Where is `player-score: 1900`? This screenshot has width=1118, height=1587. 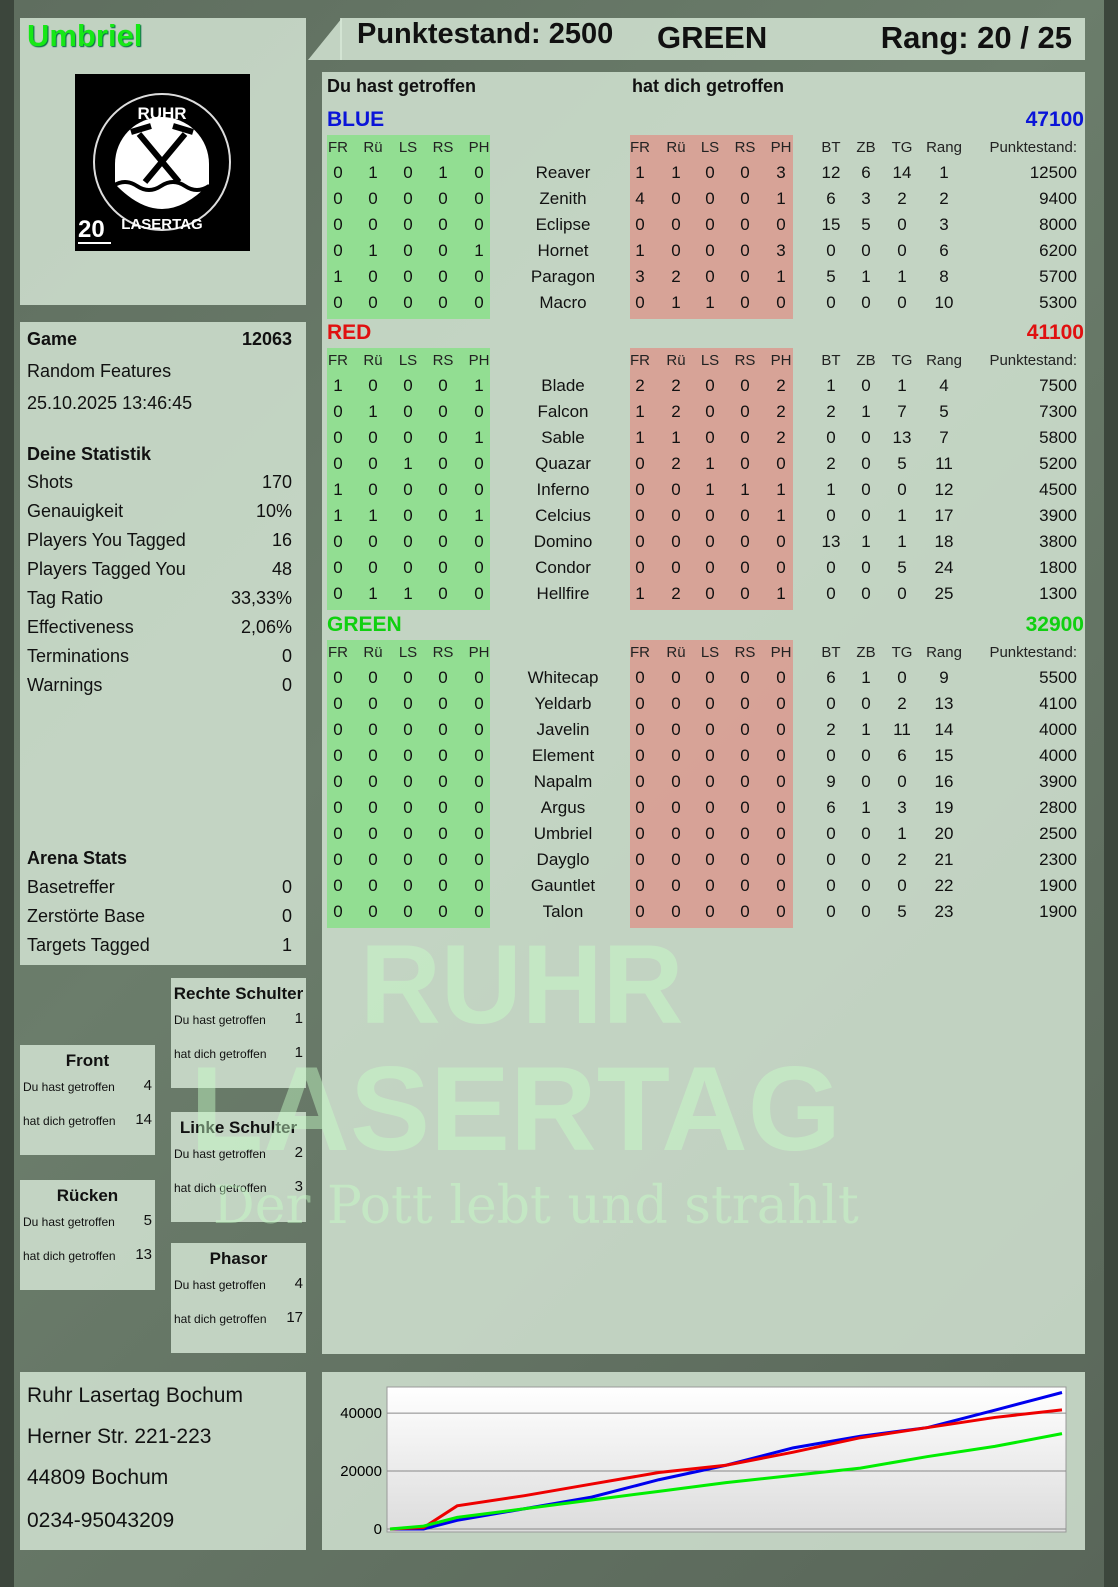 player-score: 1900 is located at coordinates (1058, 885).